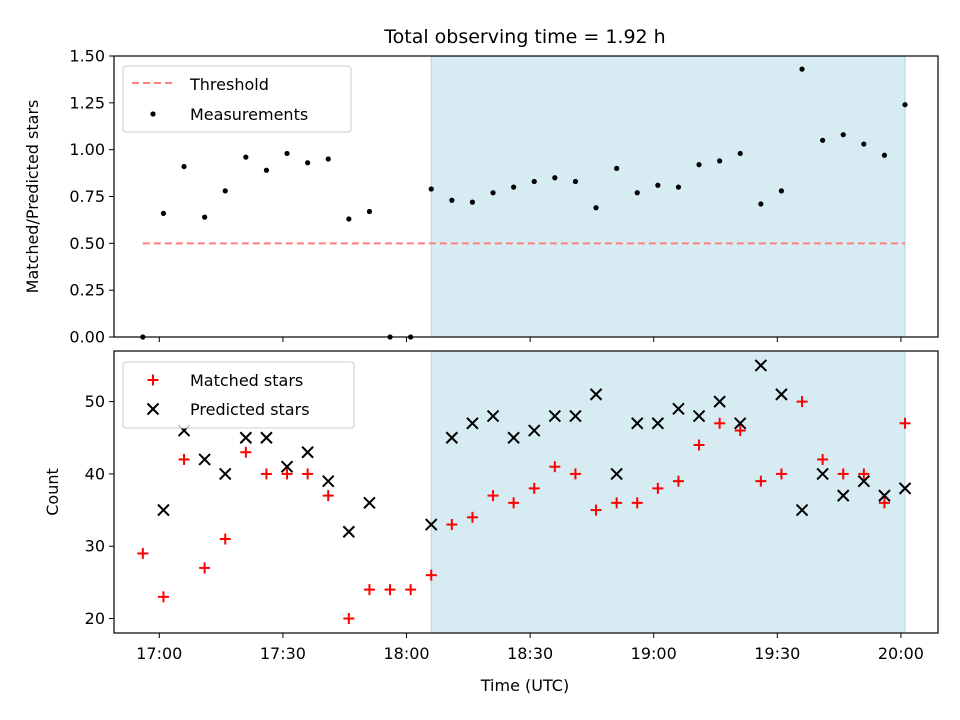 This screenshot has width=960, height=720. Describe the element at coordinates (87, 337) in the screenshot. I see `top-y-tick-label: 0.00` at that location.